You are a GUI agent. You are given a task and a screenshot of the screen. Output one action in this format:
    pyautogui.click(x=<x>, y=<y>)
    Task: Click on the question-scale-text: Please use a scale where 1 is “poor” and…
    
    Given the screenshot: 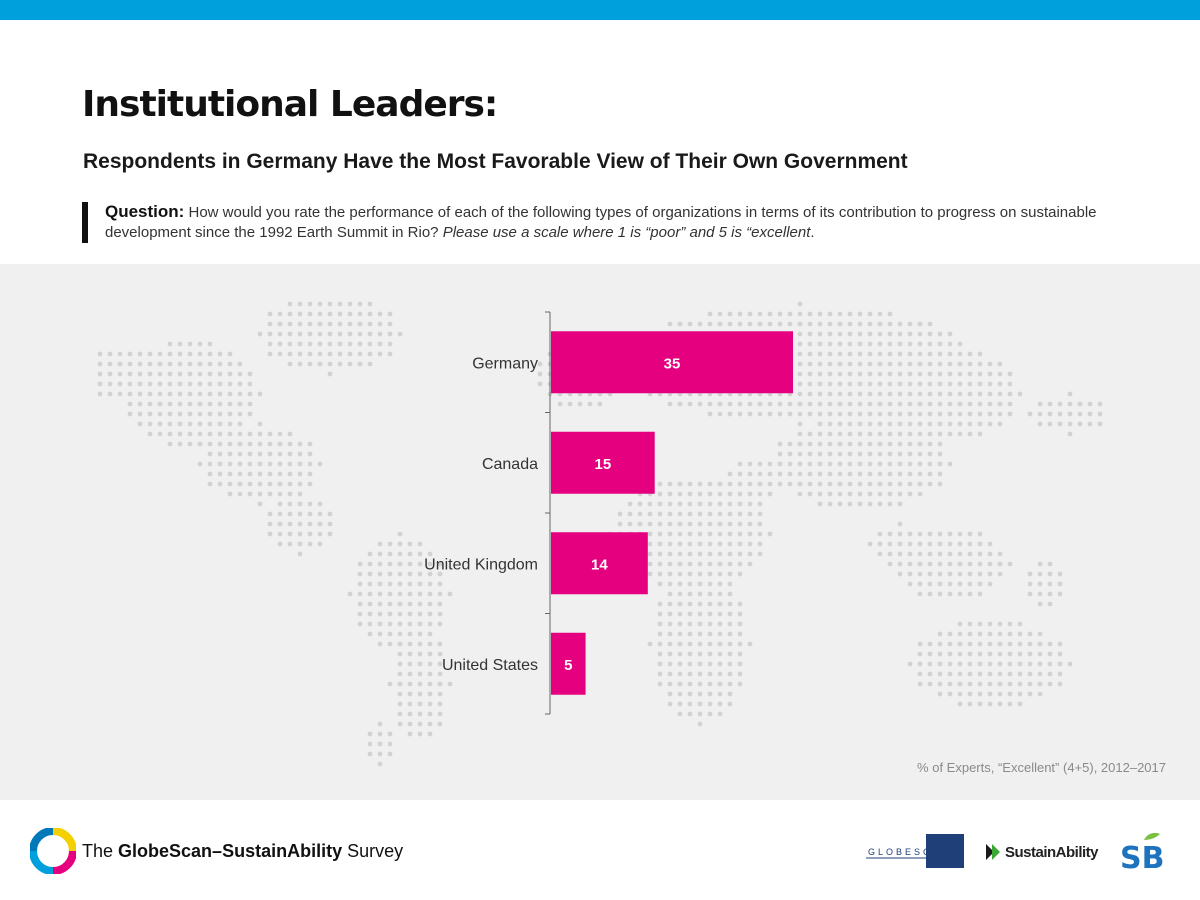 What is the action you would take?
    pyautogui.click(x=626, y=232)
    